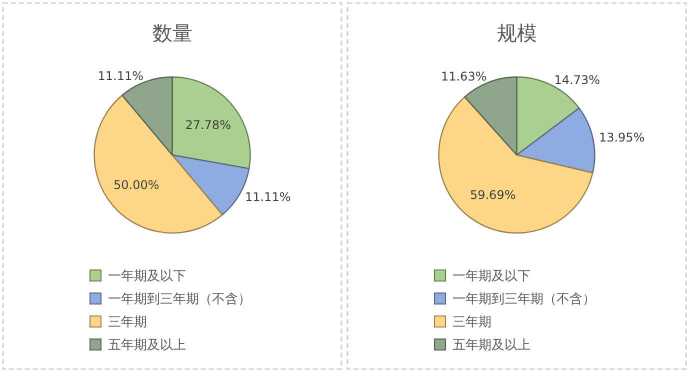 This screenshot has width=689, height=372. Describe the element at coordinates (463, 77) in the screenshot. I see `data-label: 11.63%` at that location.